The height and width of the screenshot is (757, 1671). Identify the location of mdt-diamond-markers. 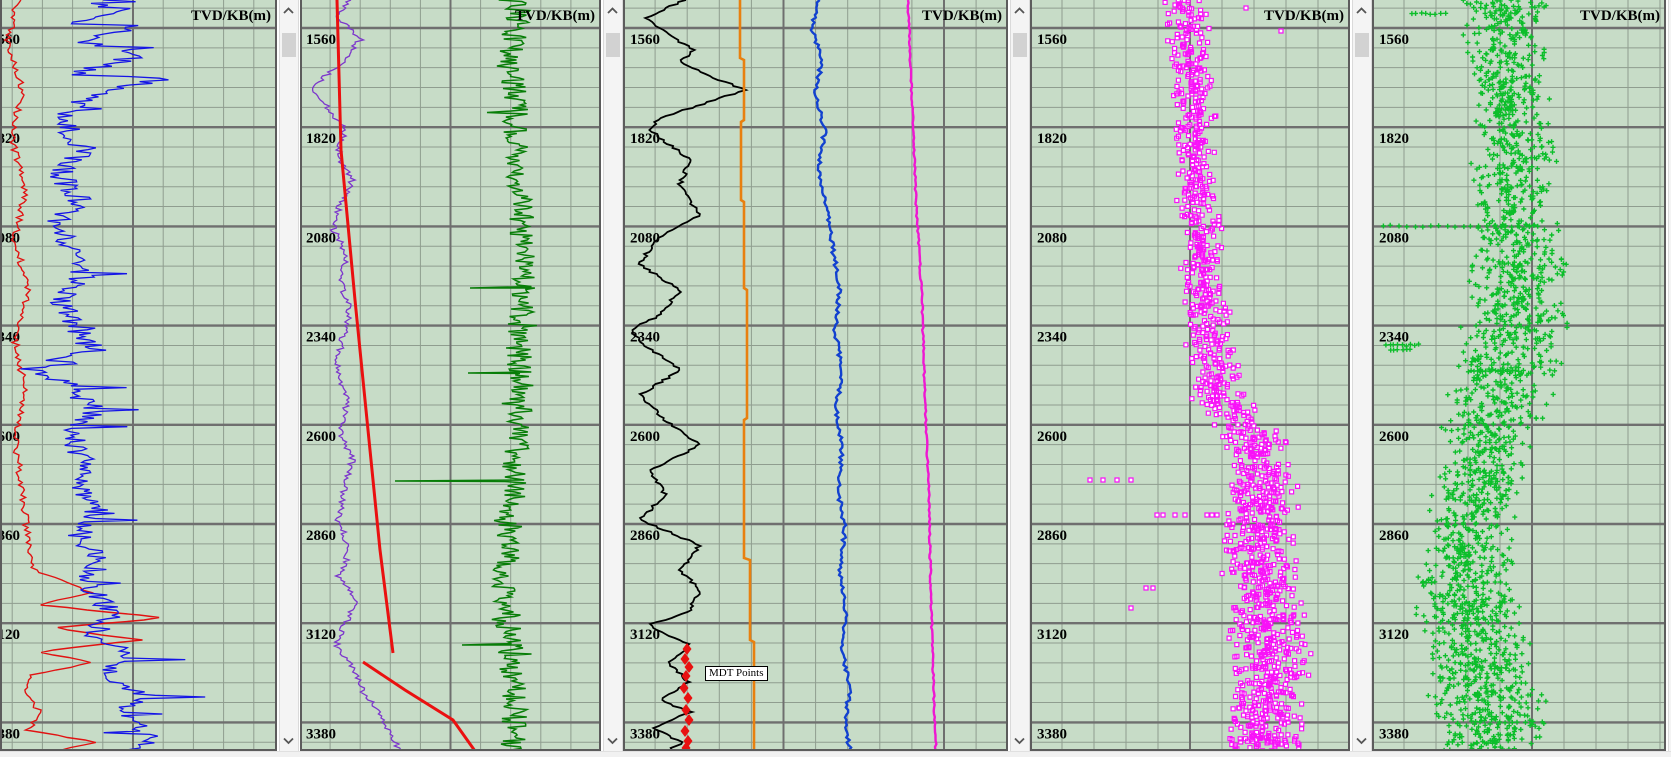
(686, 697).